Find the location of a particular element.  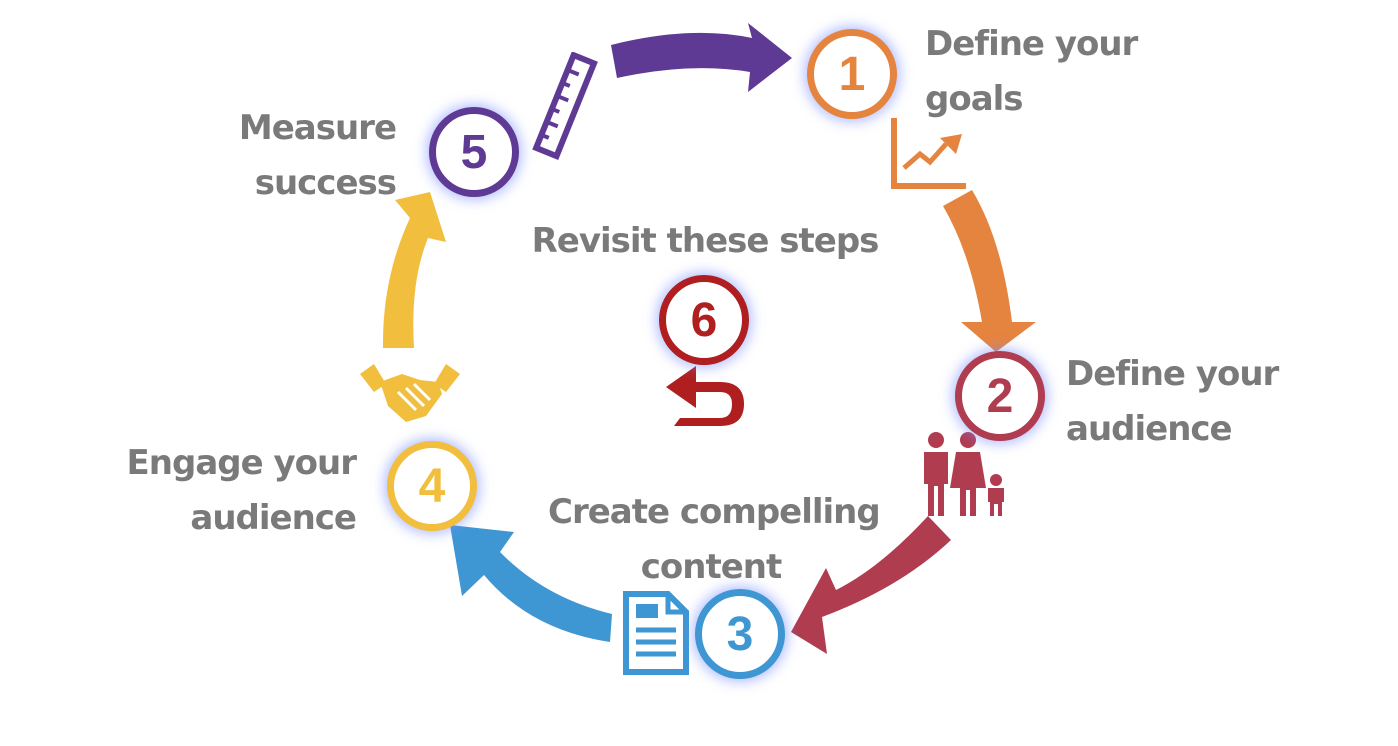

ruler-icon is located at coordinates (565, 106).